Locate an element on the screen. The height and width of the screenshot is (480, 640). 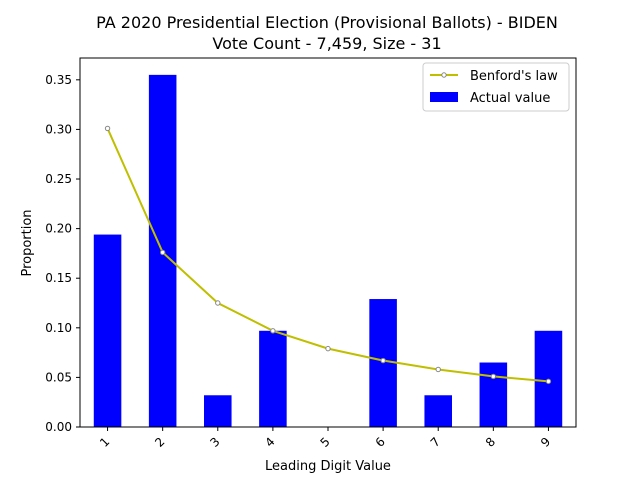
x-tick-label-7: 7 is located at coordinates (435, 442).